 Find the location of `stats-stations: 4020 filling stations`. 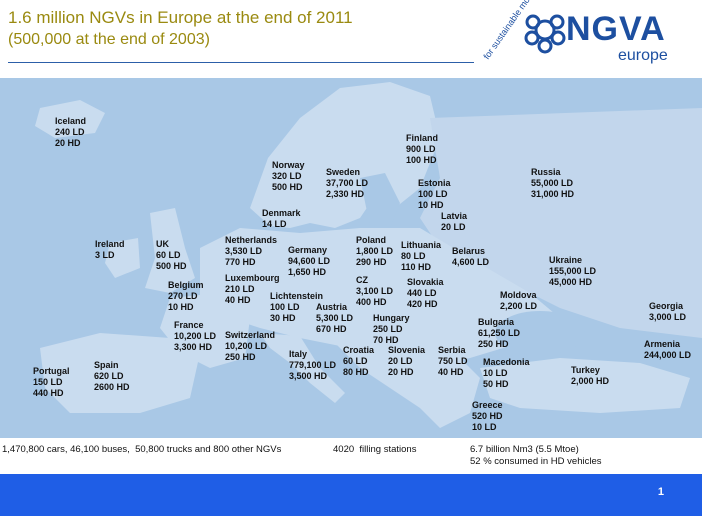

stats-stations: 4020 filling stations is located at coordinates (375, 449).